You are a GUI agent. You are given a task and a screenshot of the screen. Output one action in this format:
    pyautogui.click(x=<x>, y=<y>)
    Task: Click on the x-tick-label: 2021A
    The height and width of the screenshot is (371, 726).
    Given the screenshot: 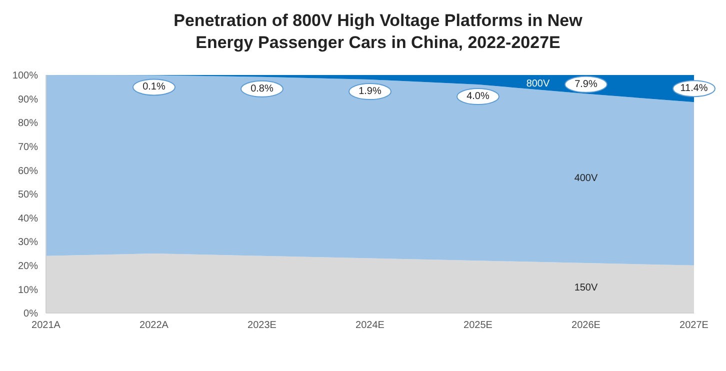 What is the action you would take?
    pyautogui.click(x=46, y=326)
    